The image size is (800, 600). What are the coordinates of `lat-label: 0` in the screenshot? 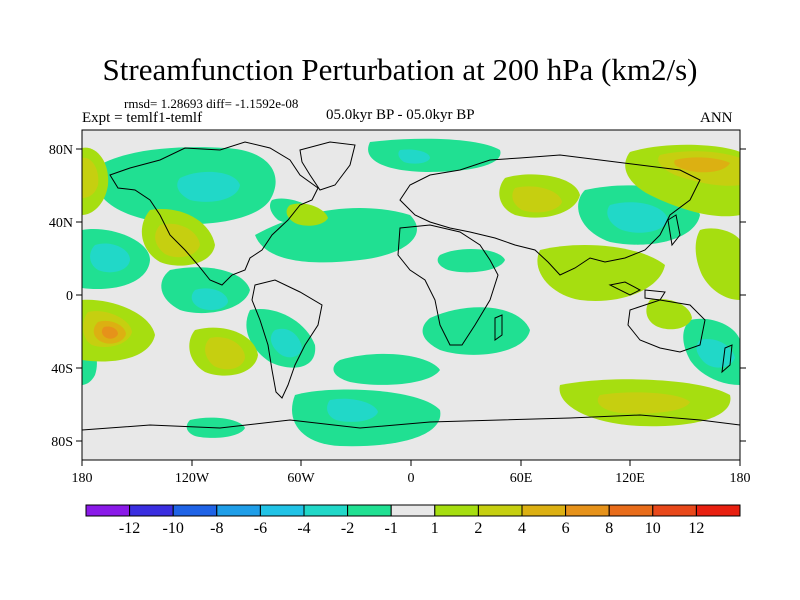 It's located at (69, 296).